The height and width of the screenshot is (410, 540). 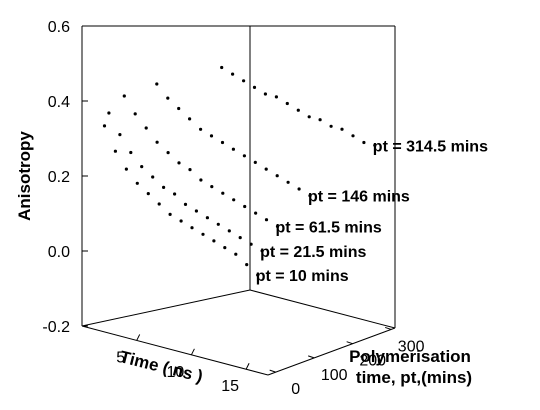 What do you see at coordinates (120, 357) in the screenshot?
I see `x-tick-label: 5` at bounding box center [120, 357].